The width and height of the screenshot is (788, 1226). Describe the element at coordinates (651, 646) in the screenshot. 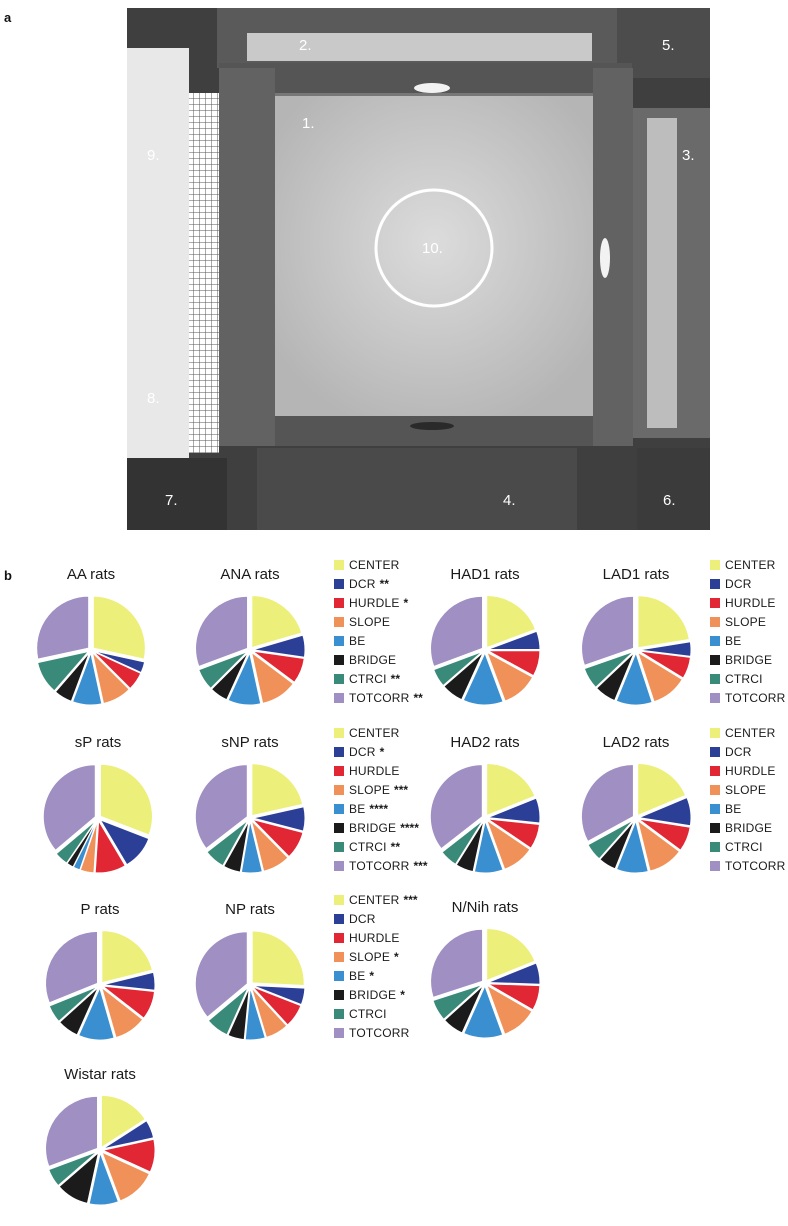

I see `pie-chart-lad1: LAD1 rats` at that location.